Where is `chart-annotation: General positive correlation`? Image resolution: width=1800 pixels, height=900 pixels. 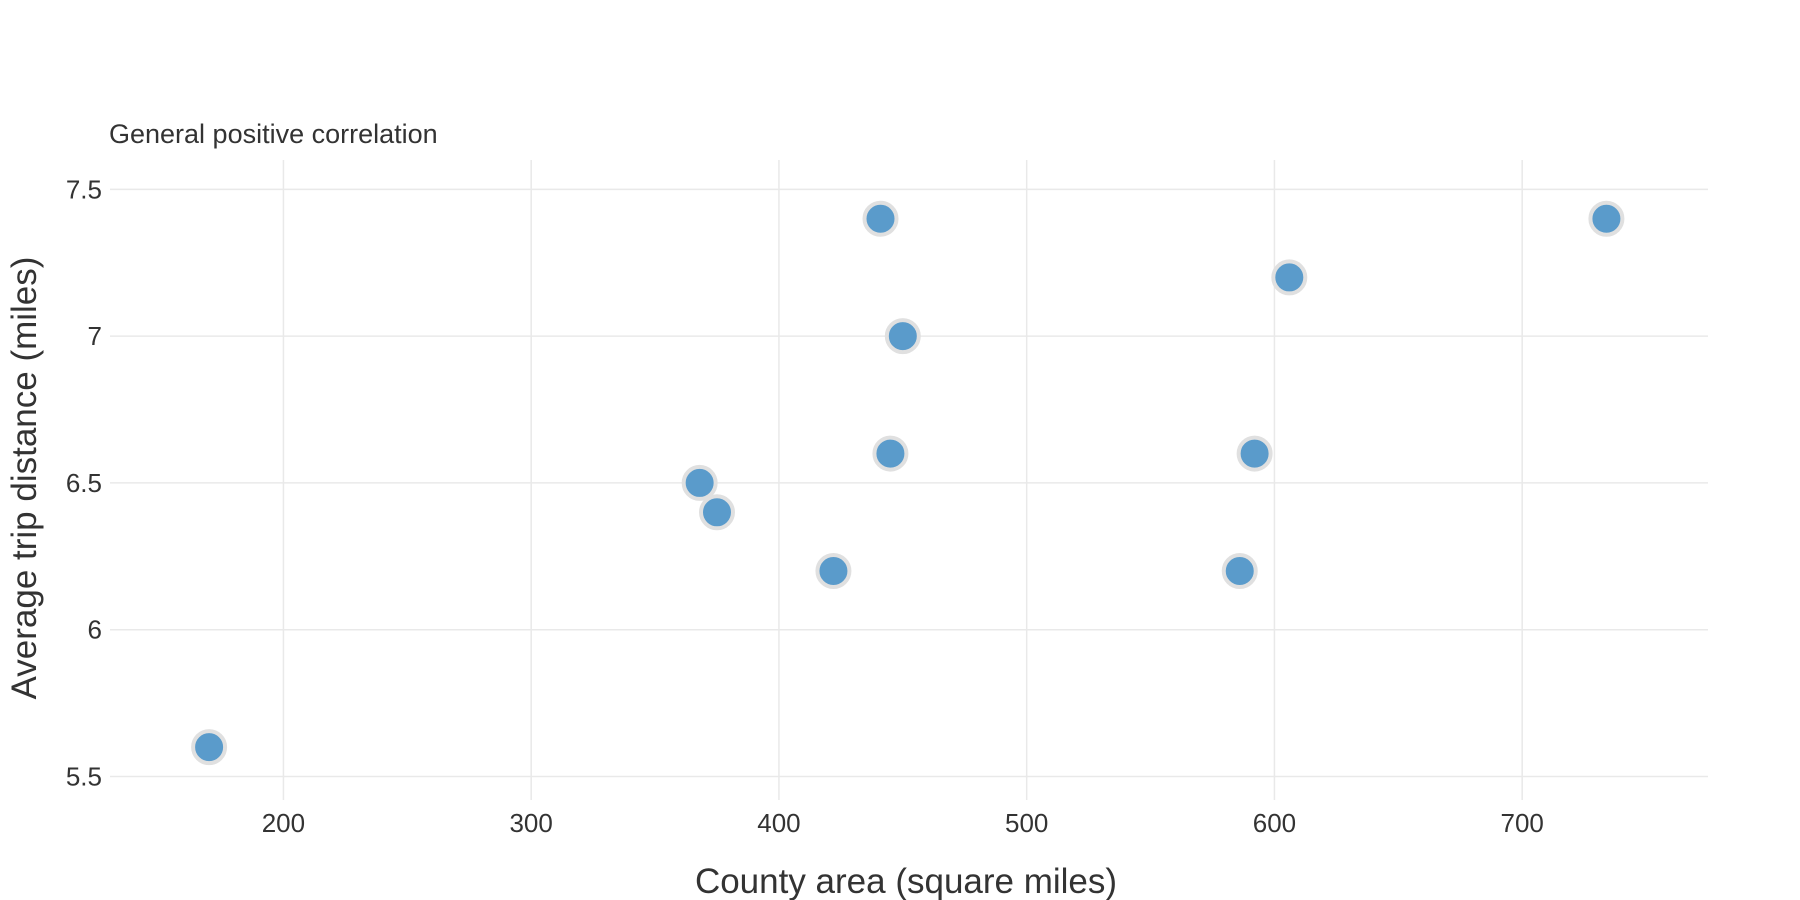
chart-annotation: General positive correlation is located at coordinates (273, 134).